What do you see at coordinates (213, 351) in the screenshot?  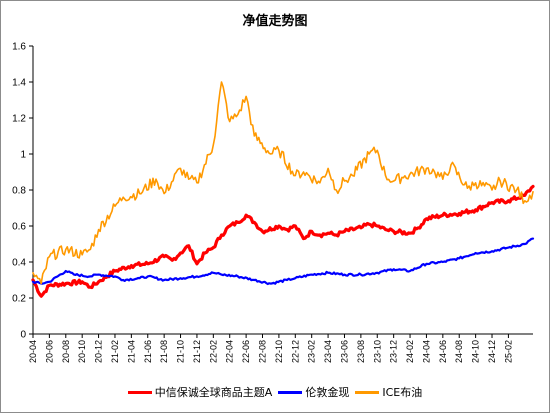 I see `x-tick-label: 22-02` at bounding box center [213, 351].